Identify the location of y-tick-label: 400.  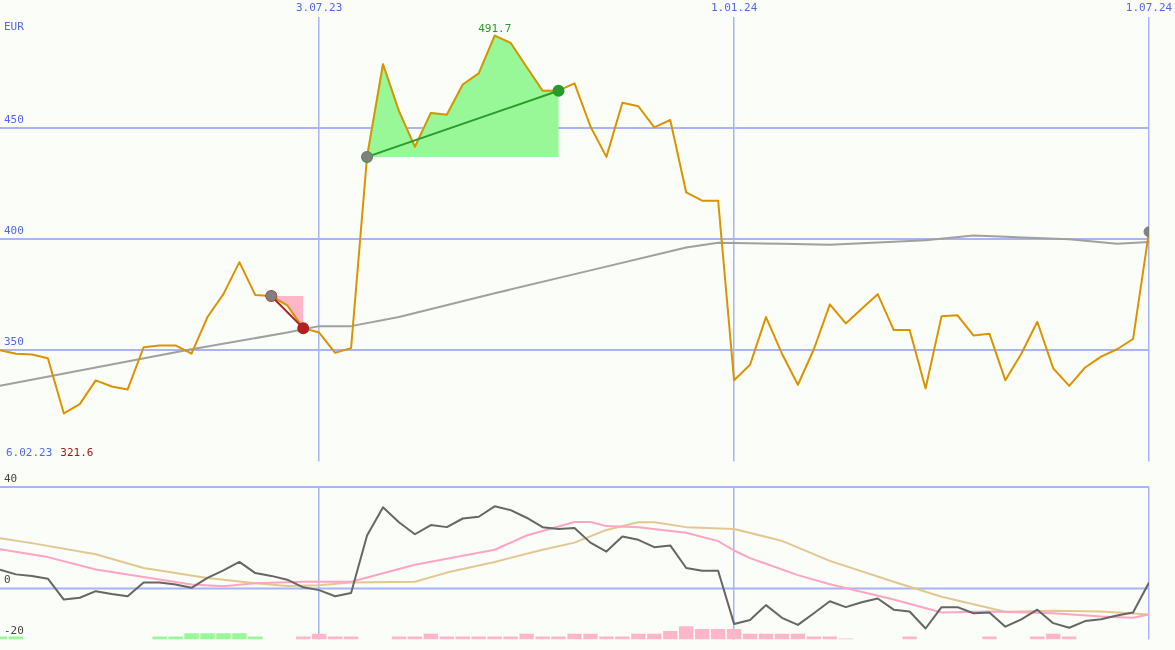
(14, 231).